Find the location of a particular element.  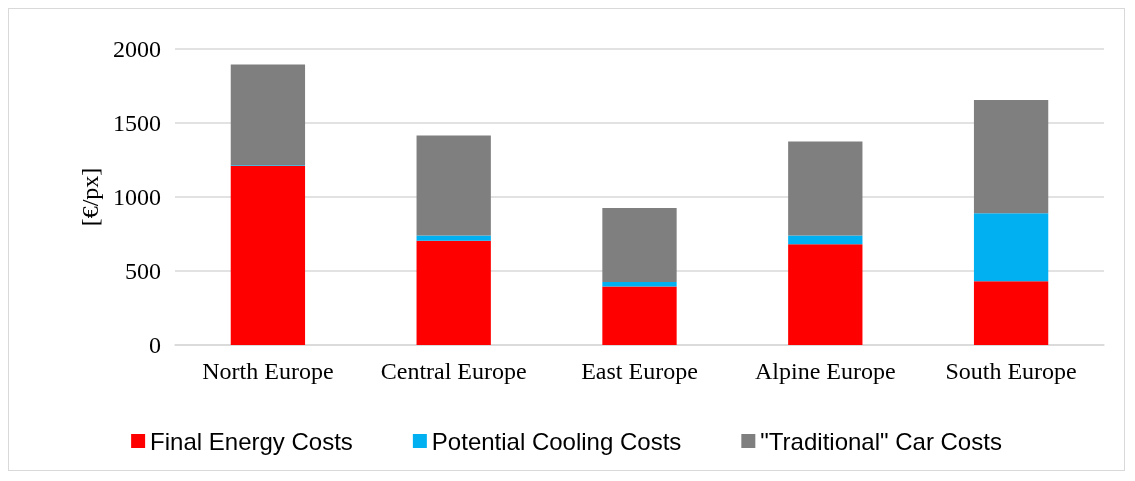

y-tick-label: 1000 is located at coordinates (137, 197).